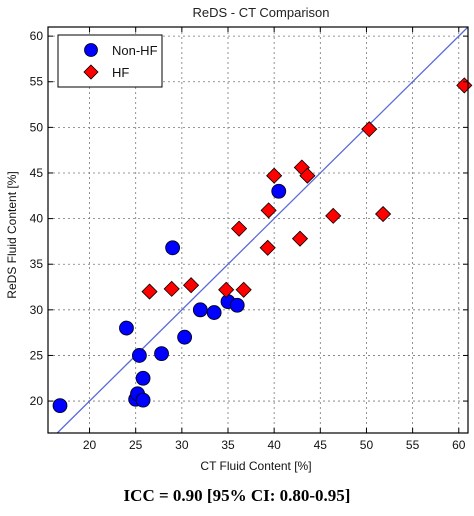 The image size is (474, 516). Describe the element at coordinates (37, 401) in the screenshot. I see `y-tick-label: 20` at that location.